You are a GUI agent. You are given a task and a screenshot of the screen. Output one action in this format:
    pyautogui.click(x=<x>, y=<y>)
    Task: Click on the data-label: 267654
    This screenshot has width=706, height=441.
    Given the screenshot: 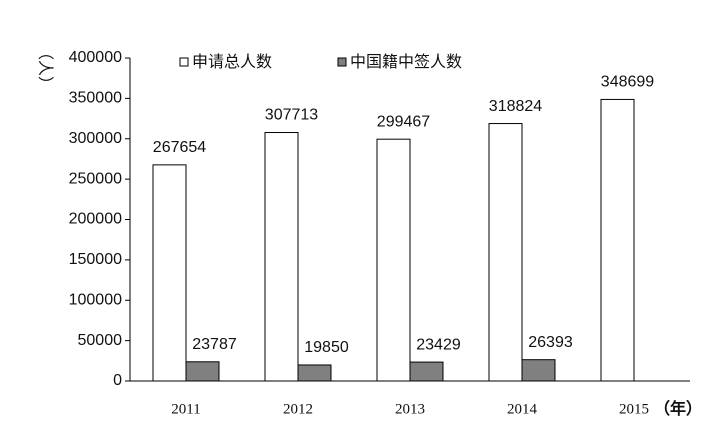 What is the action you would take?
    pyautogui.click(x=179, y=147)
    